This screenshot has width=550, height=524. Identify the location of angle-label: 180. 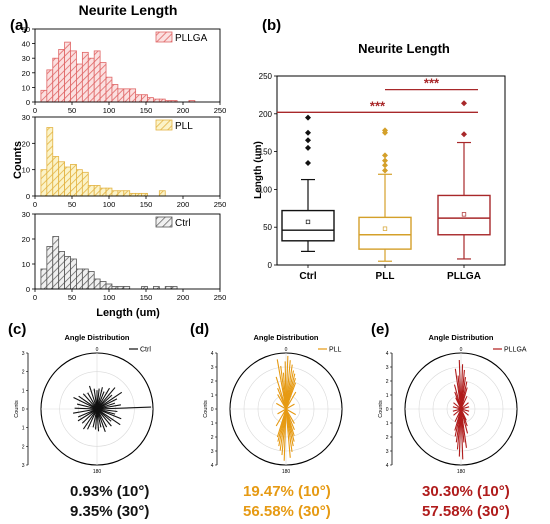
(97, 472).